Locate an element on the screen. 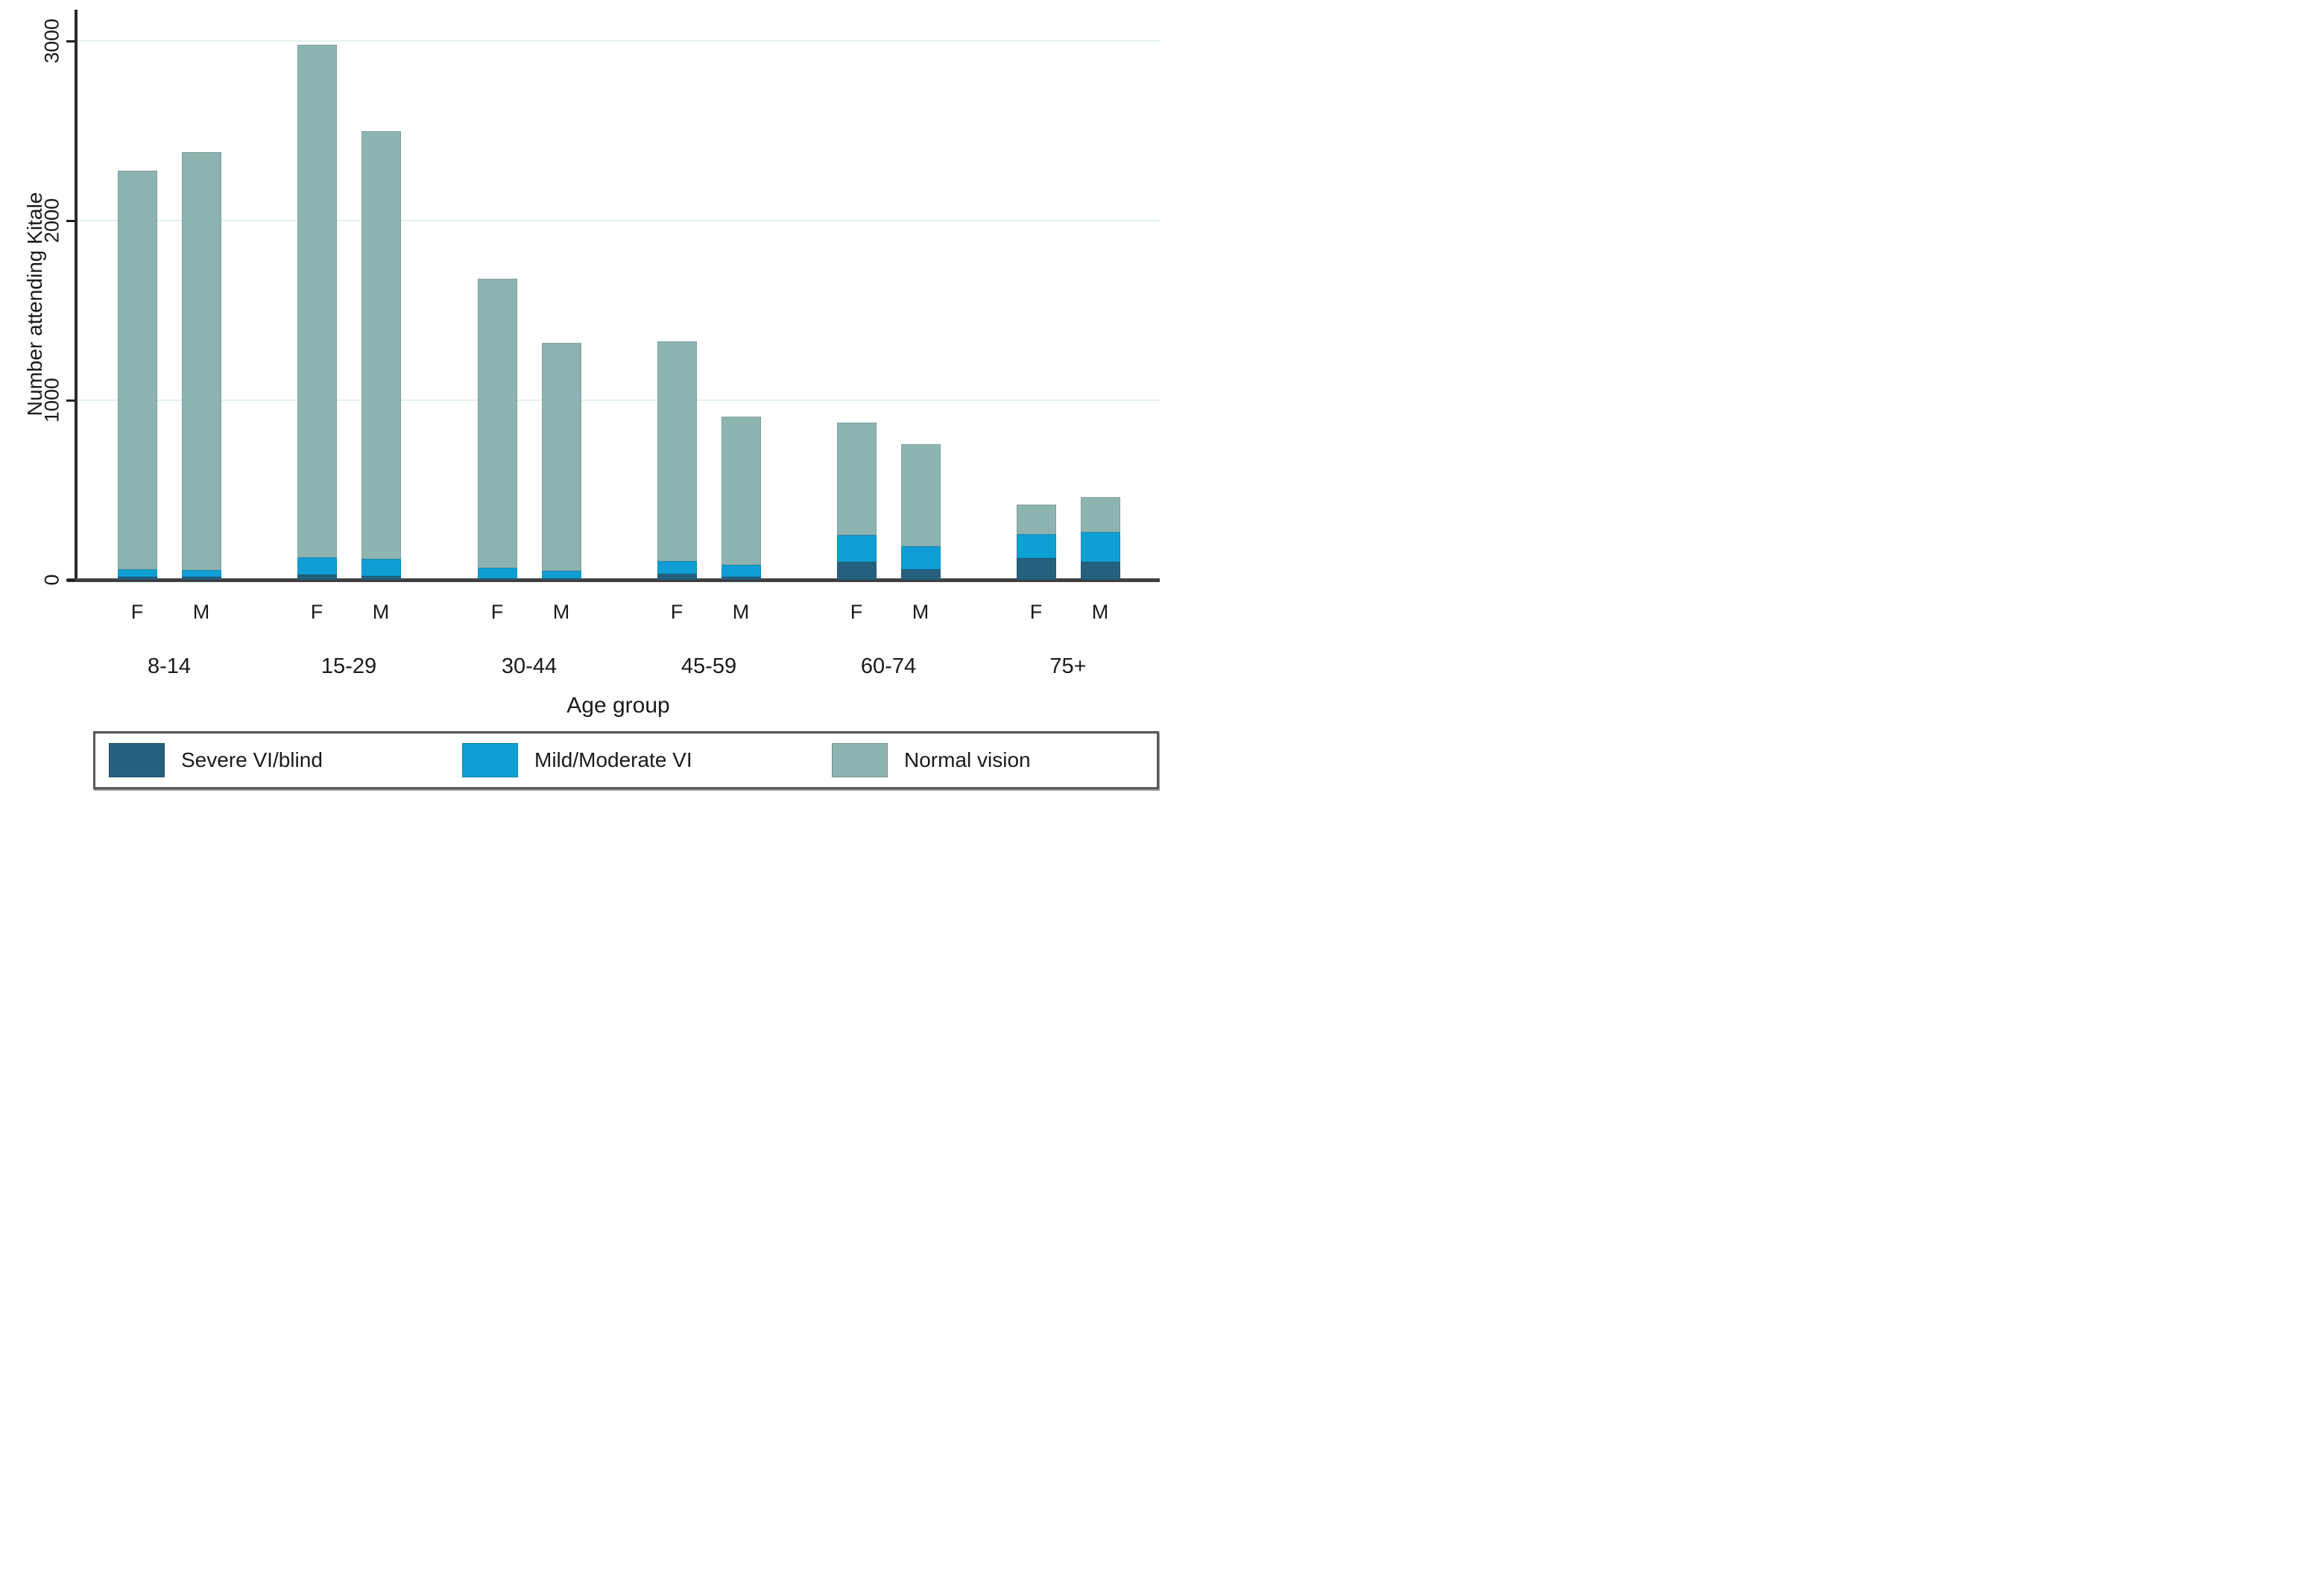 This screenshot has width=2324, height=1586. bar-15-29-F is located at coordinates (317, 312).